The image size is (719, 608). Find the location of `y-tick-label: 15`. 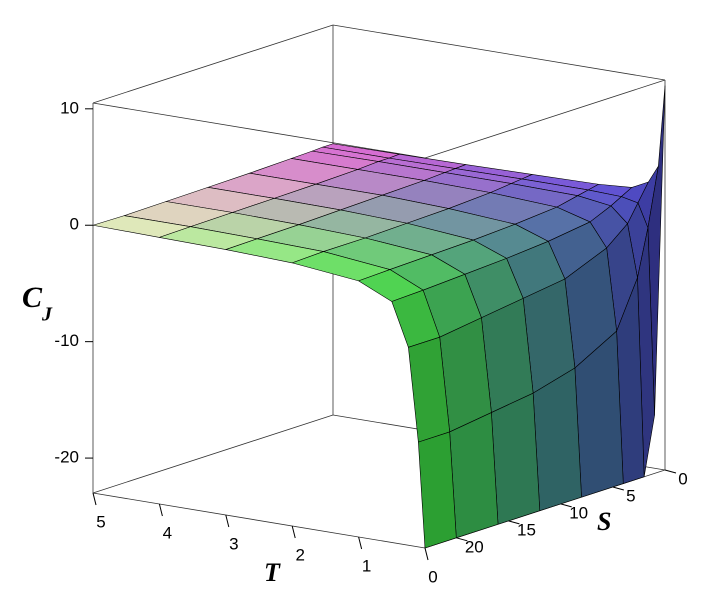

y-tick-label: 15 is located at coordinates (526, 529).